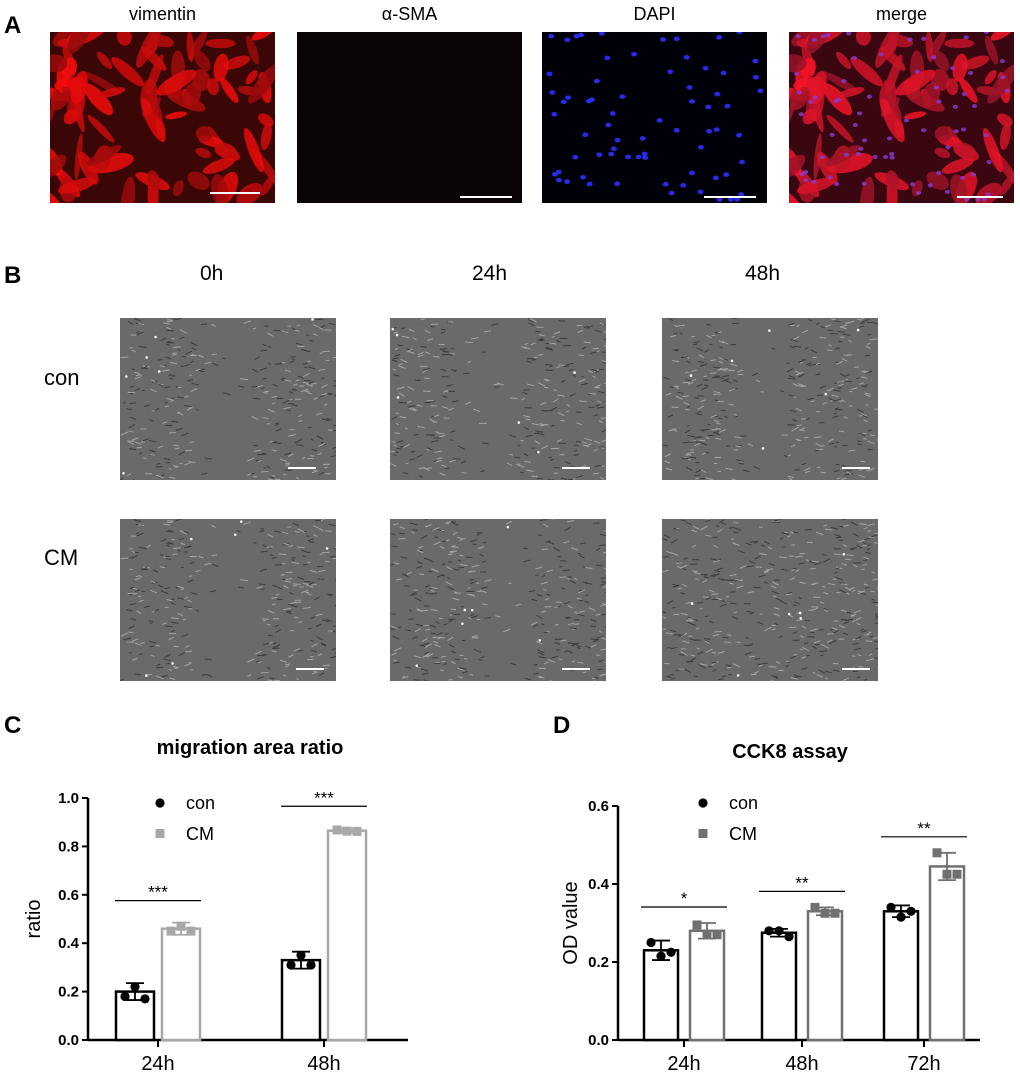 The width and height of the screenshot is (1020, 1084). What do you see at coordinates (62, 377) in the screenshot?
I see `row-label-con: con` at bounding box center [62, 377].